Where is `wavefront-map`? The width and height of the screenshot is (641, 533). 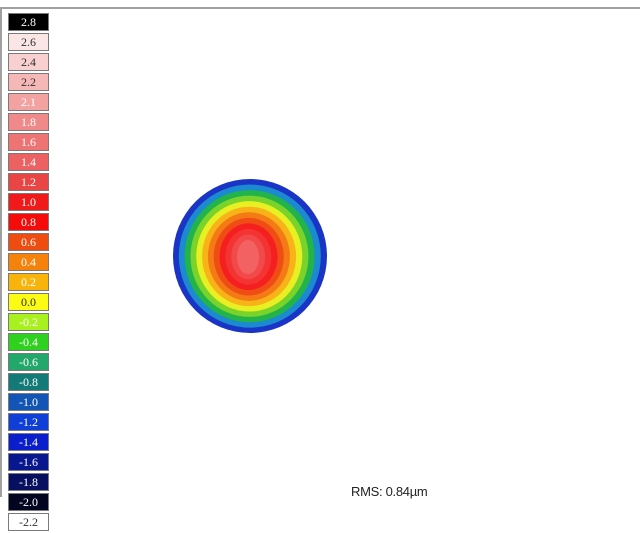
wavefront-map is located at coordinates (250, 256).